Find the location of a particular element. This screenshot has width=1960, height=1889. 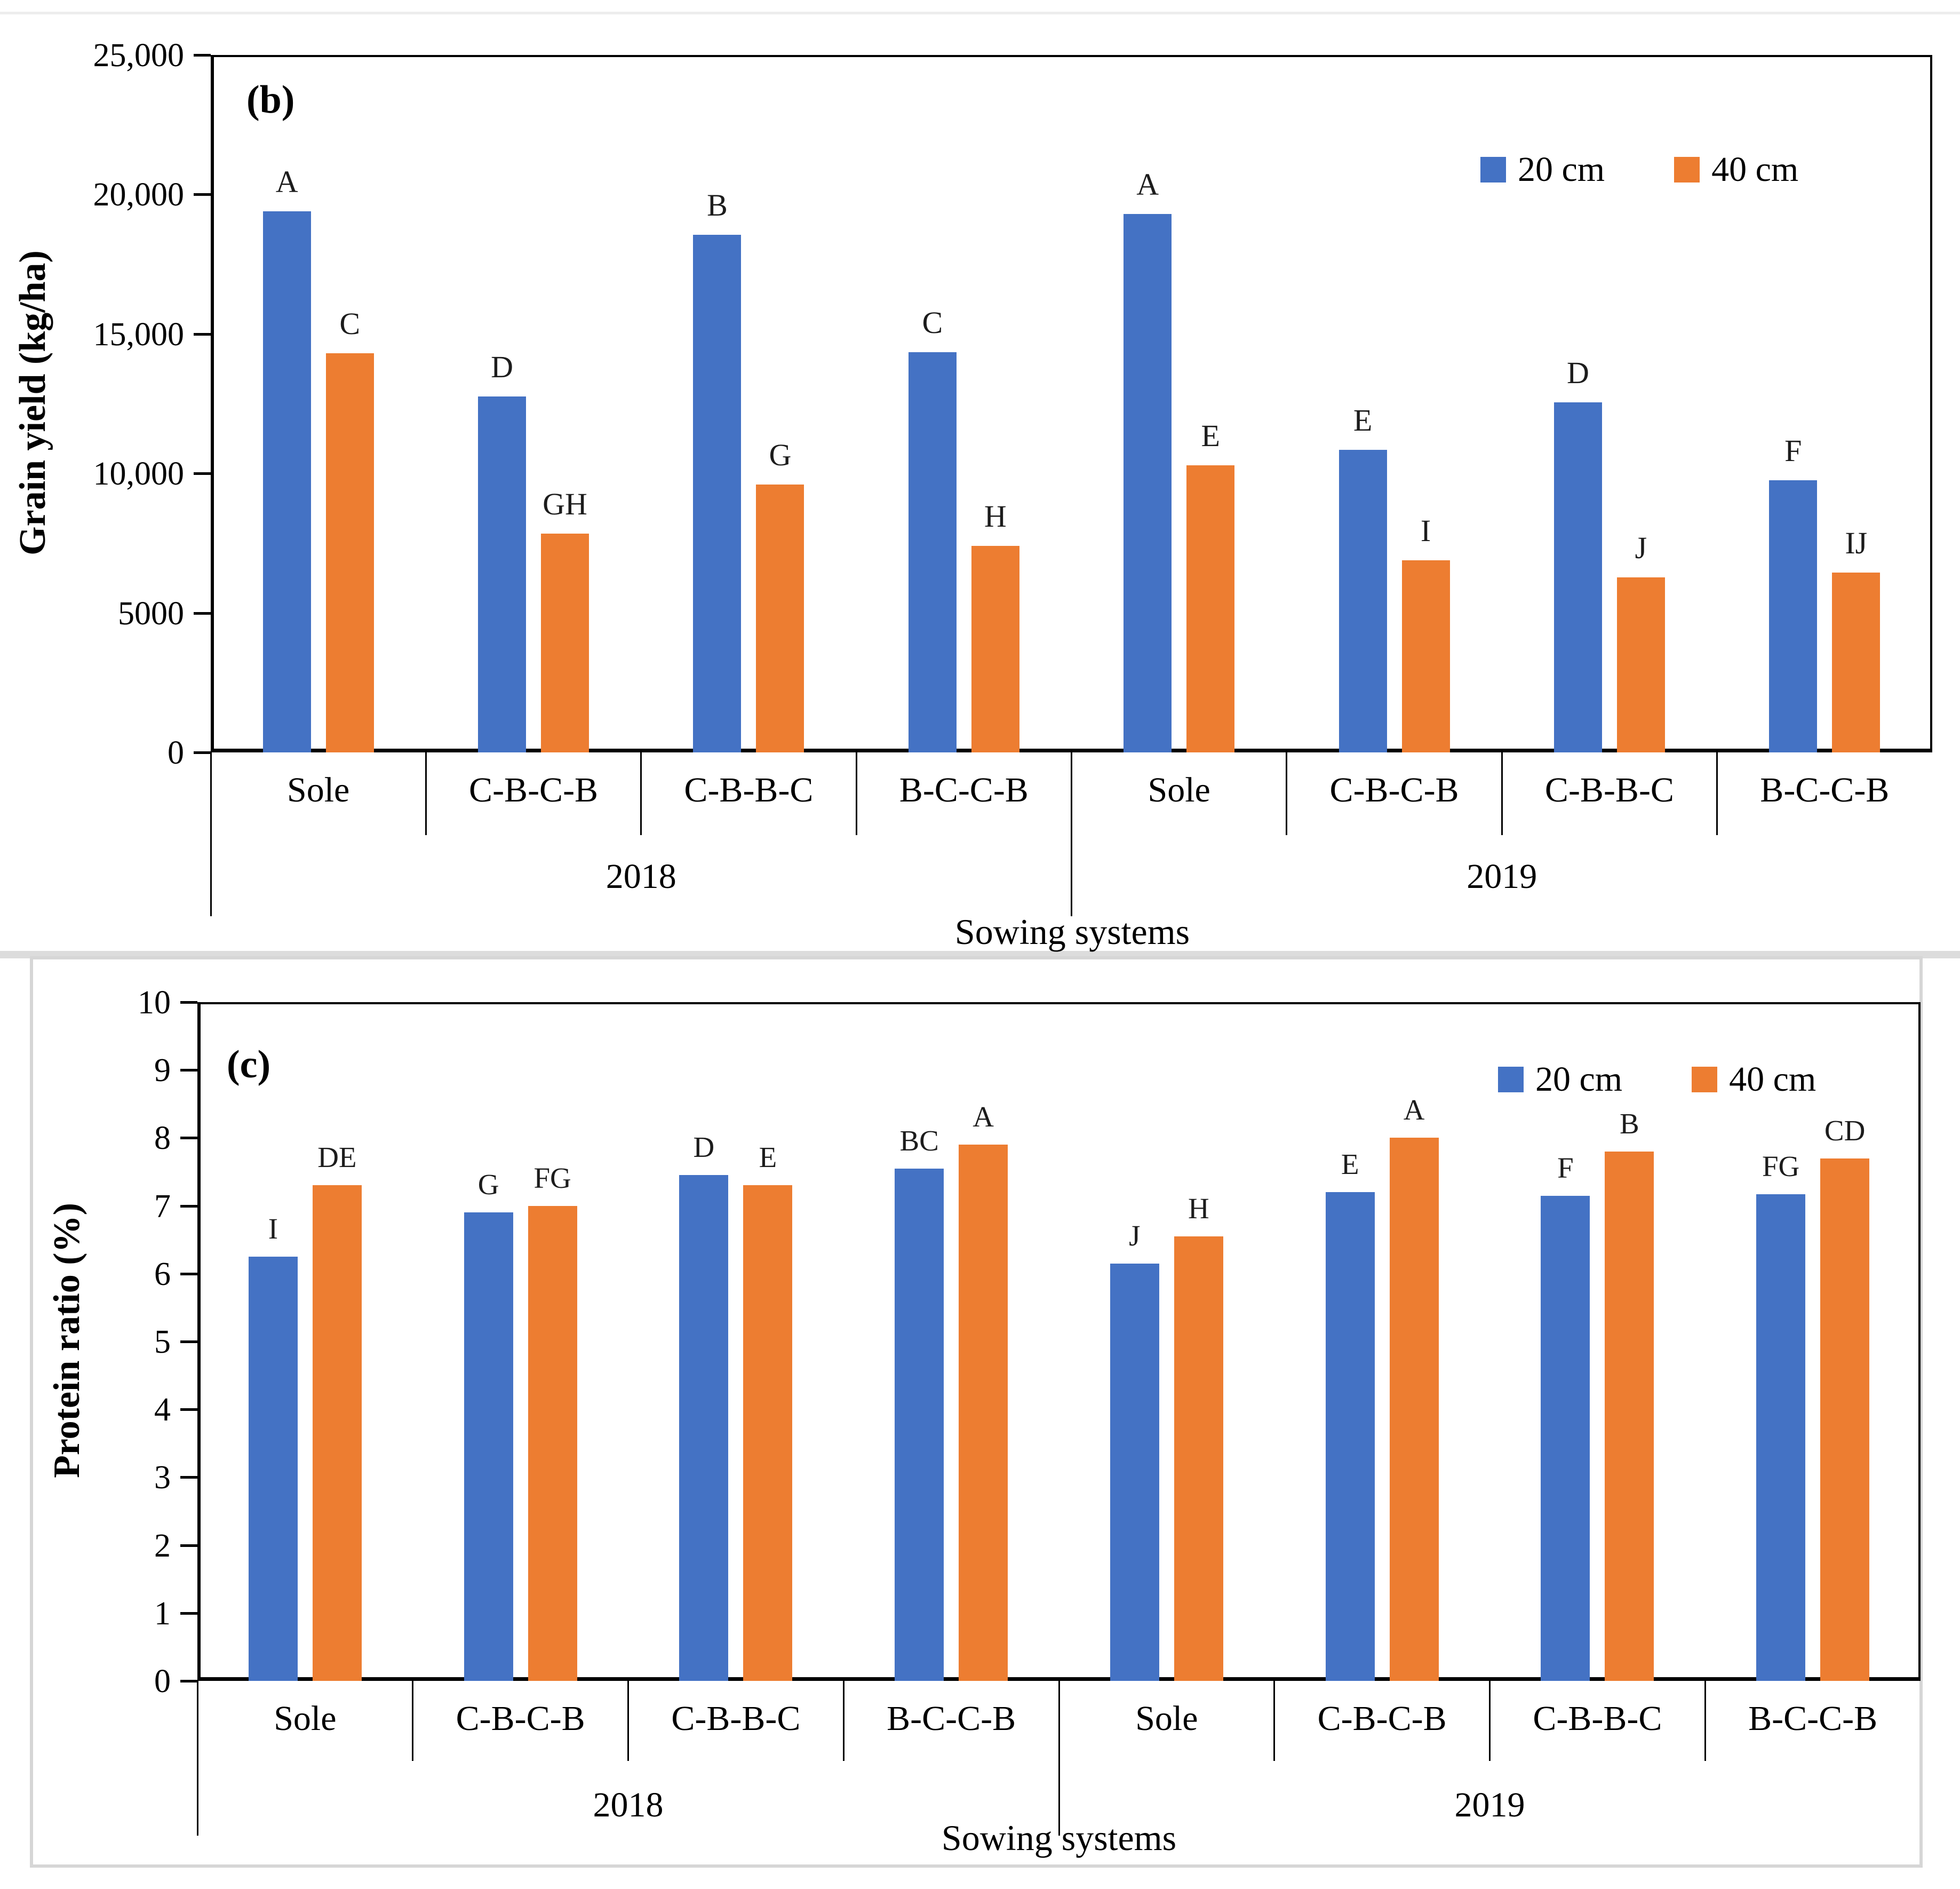

panel-label-b: (b) is located at coordinates (270, 100).